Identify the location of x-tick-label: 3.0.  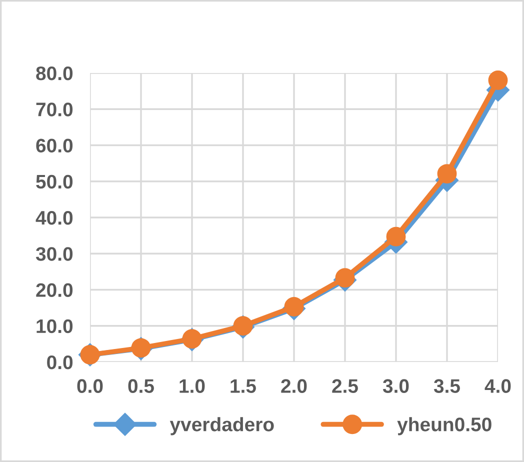
(395, 386).